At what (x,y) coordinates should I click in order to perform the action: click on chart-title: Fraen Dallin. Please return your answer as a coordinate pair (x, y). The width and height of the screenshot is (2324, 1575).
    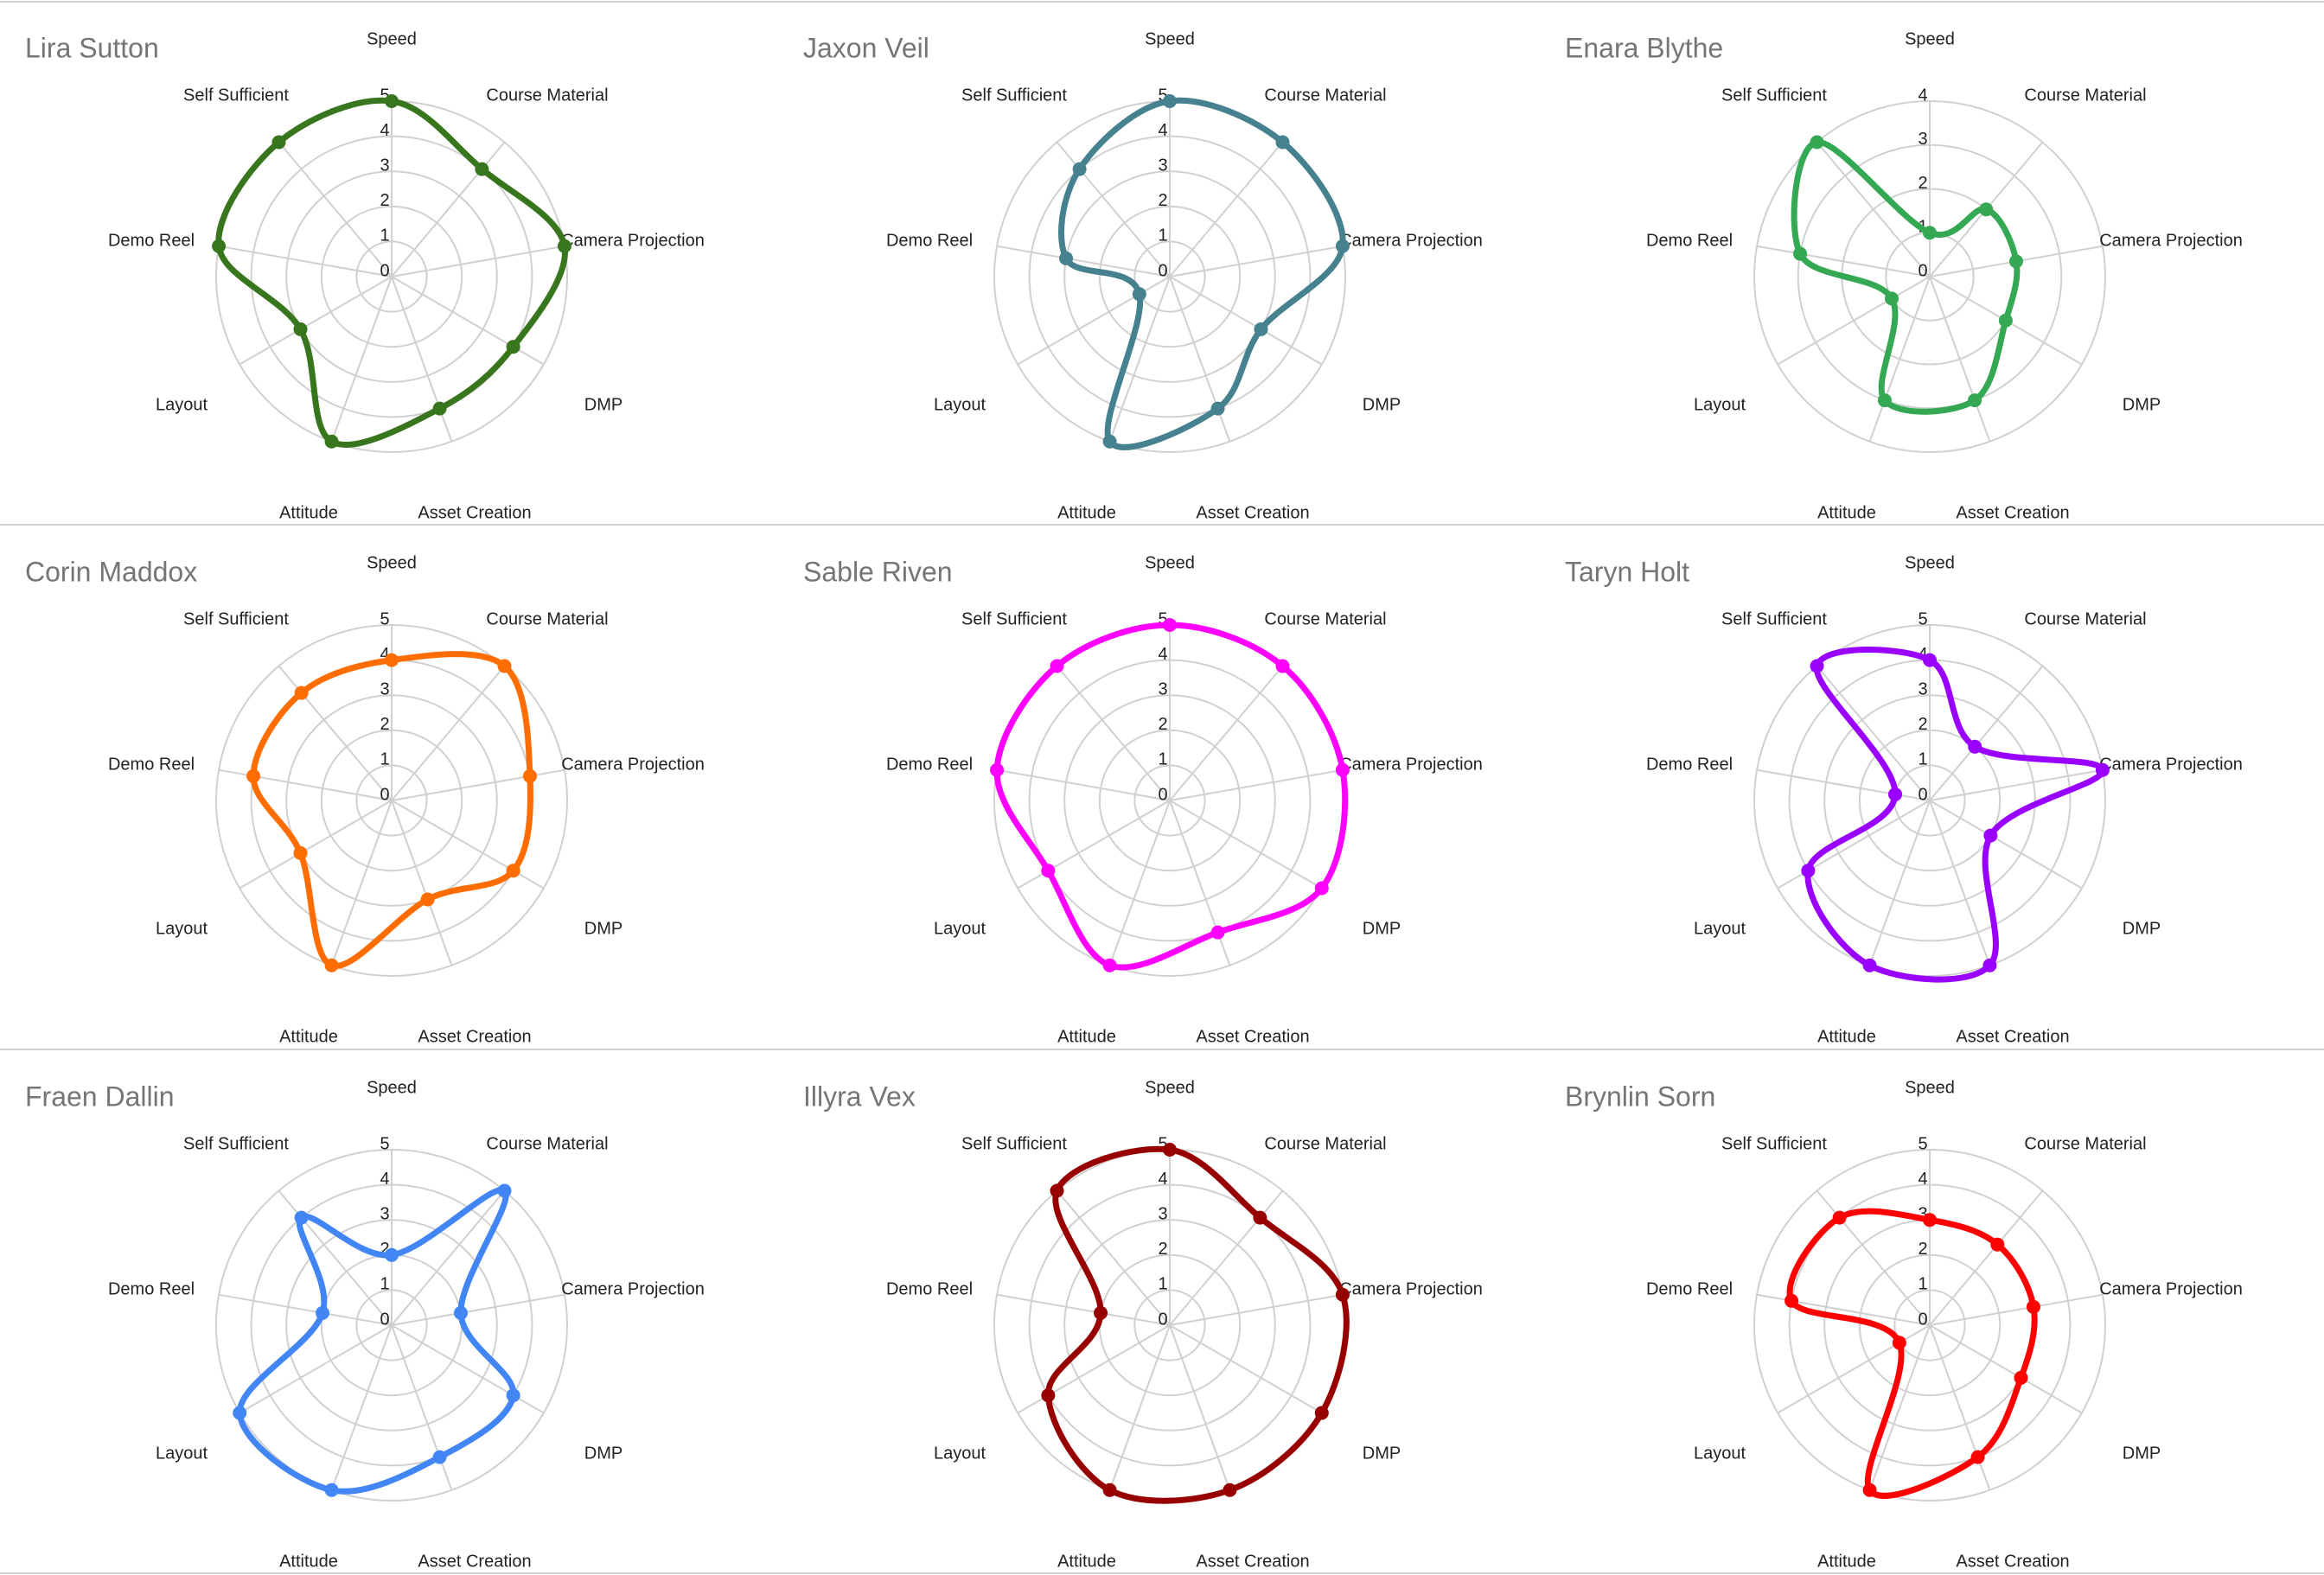
    Looking at the image, I should click on (100, 1096).